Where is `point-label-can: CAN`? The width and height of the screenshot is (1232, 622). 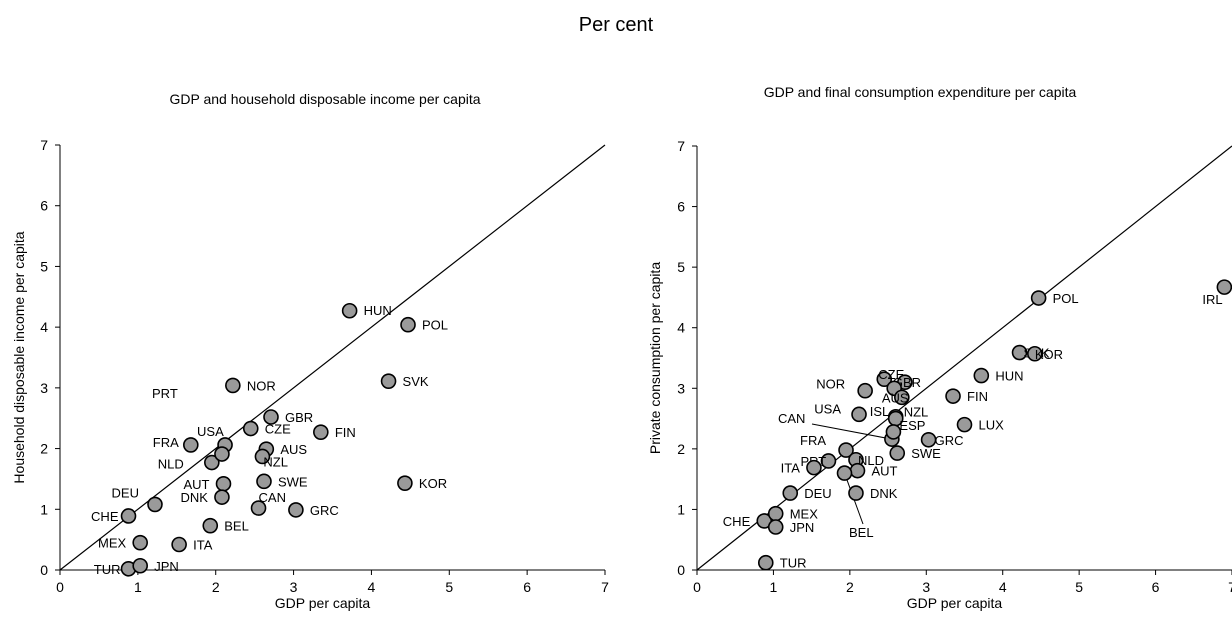
point-label-can: CAN is located at coordinates (272, 497).